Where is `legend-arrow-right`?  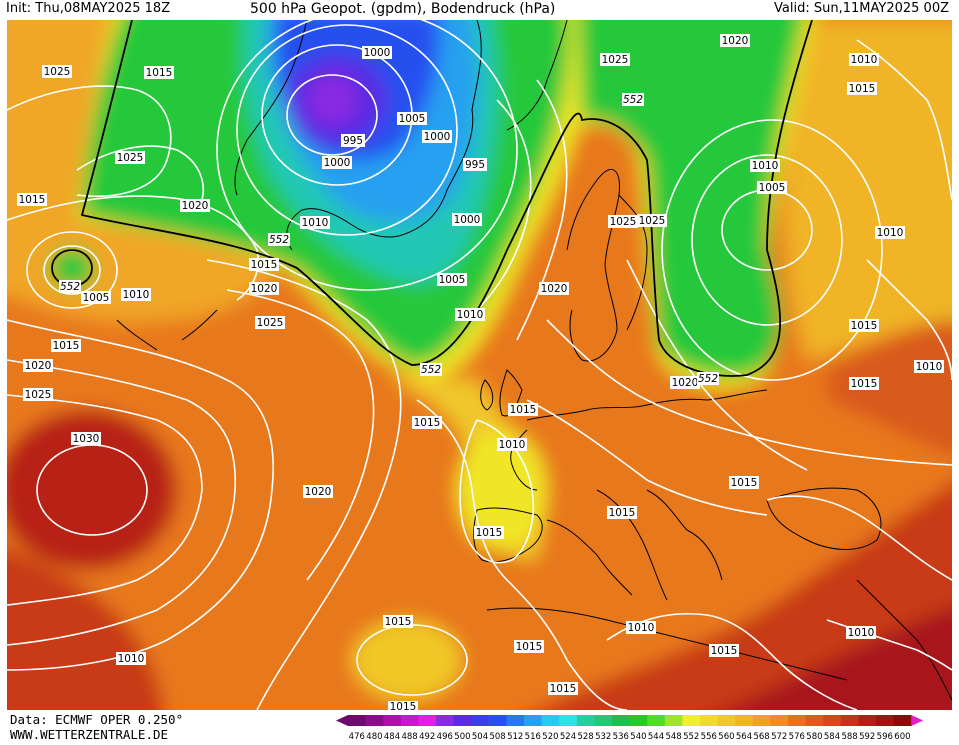
legend-arrow-right is located at coordinates (917, 720).